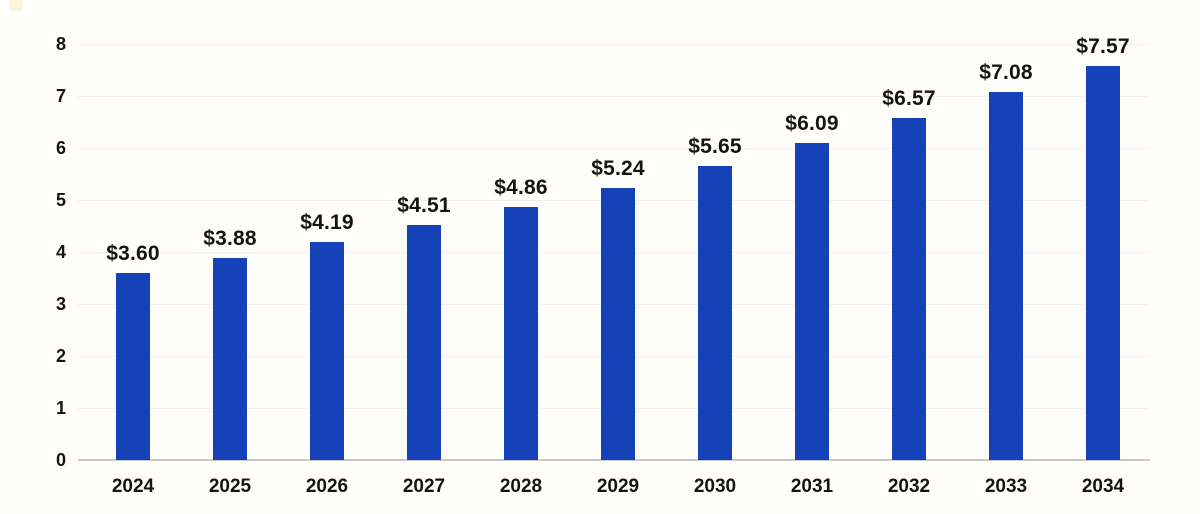 The height and width of the screenshot is (514, 1200). What do you see at coordinates (133, 486) in the screenshot?
I see `x-axis-tick-label: 2024` at bounding box center [133, 486].